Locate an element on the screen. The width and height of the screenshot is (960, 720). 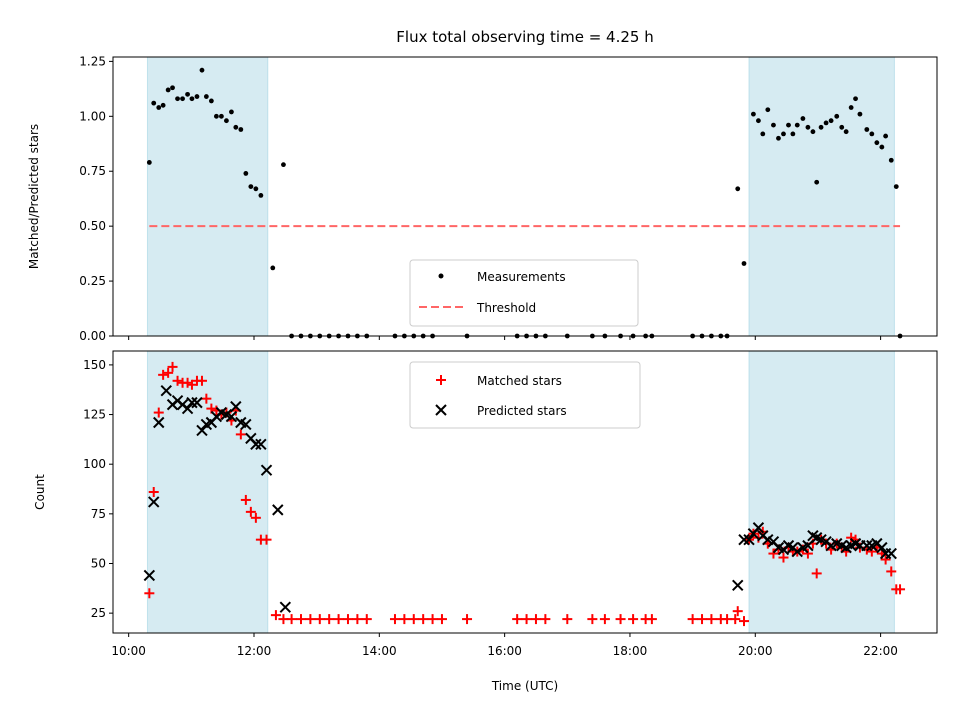
bottom-legend: Matched stars Predicted stars is located at coordinates (525, 395).